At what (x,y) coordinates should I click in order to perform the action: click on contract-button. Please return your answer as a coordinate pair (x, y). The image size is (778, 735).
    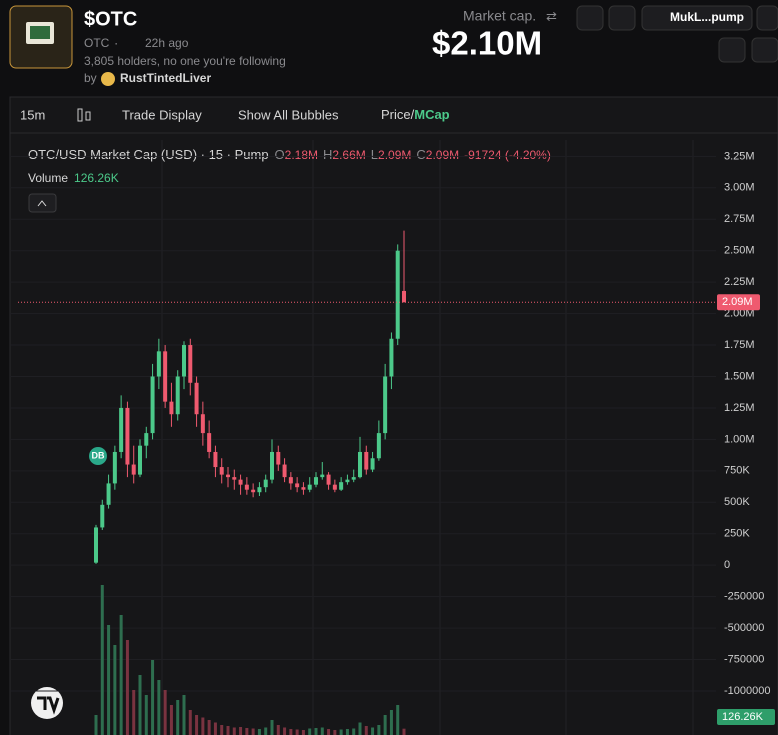
    Looking at the image, I should click on (697, 18).